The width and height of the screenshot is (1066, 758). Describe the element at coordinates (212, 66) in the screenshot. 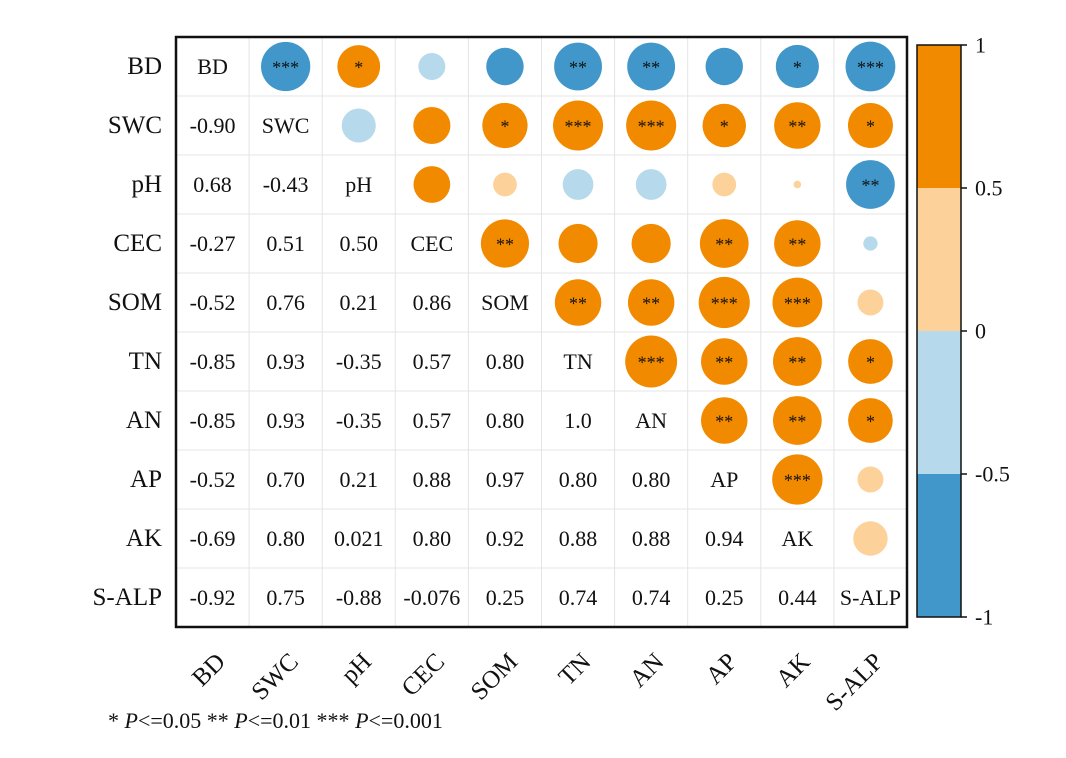

I see `diagonal-label-bd: BD` at that location.